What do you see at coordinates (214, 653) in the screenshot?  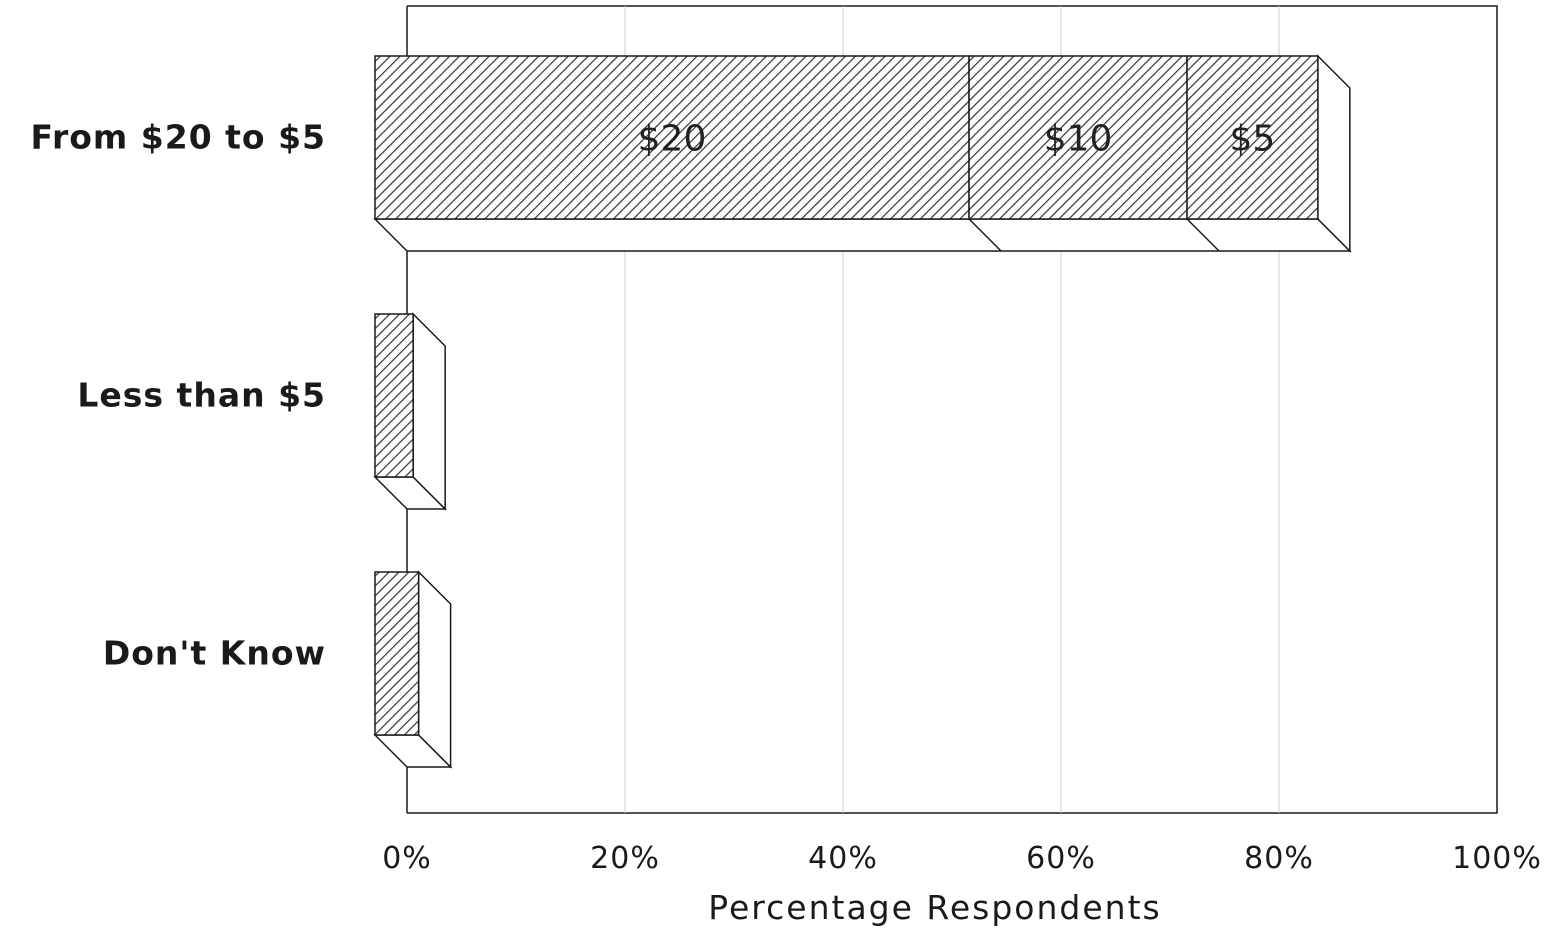 I see `category-label-2: Don't Know` at bounding box center [214, 653].